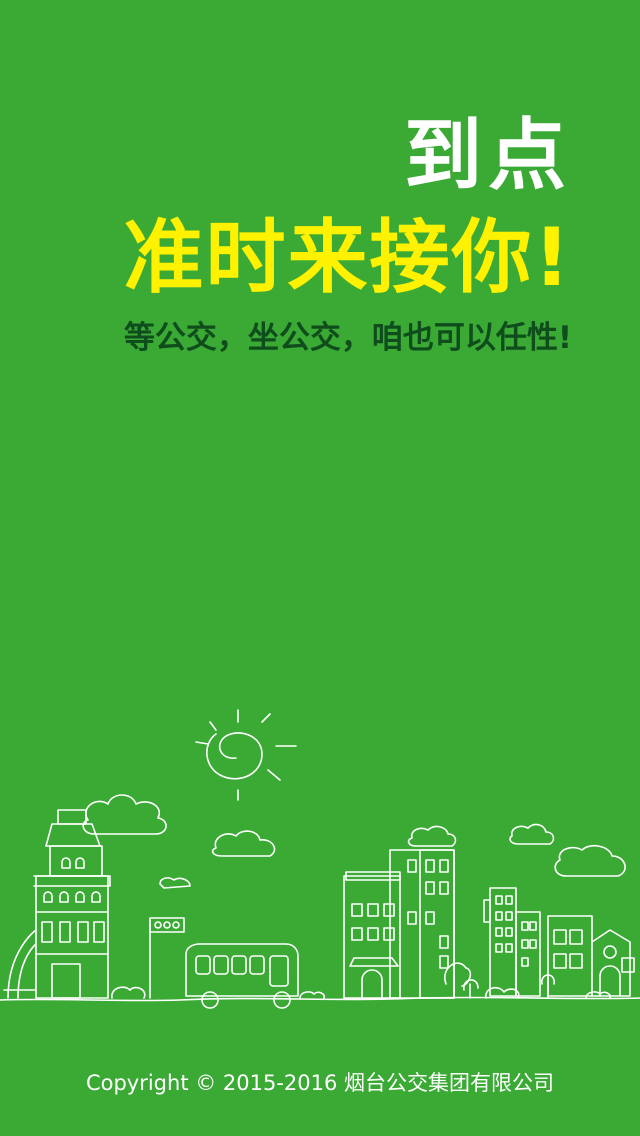 Image resolution: width=640 pixels, height=1136 pixels. Describe the element at coordinates (242, 976) in the screenshot. I see `bus-icon` at that location.